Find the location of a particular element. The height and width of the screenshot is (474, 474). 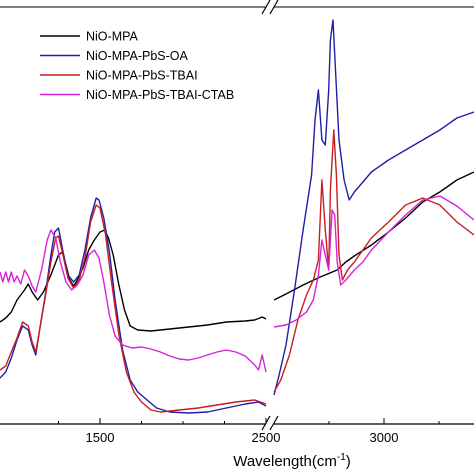

x-tick-label: 2500 is located at coordinates (266, 437).